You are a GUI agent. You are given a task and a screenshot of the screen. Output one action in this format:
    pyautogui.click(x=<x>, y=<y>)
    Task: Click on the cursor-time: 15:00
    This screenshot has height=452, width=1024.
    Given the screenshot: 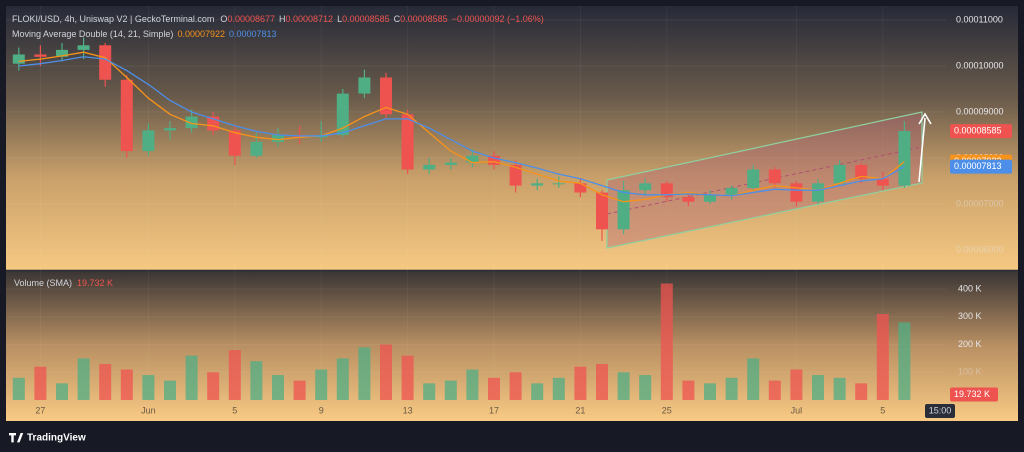 What is the action you would take?
    pyautogui.click(x=940, y=410)
    